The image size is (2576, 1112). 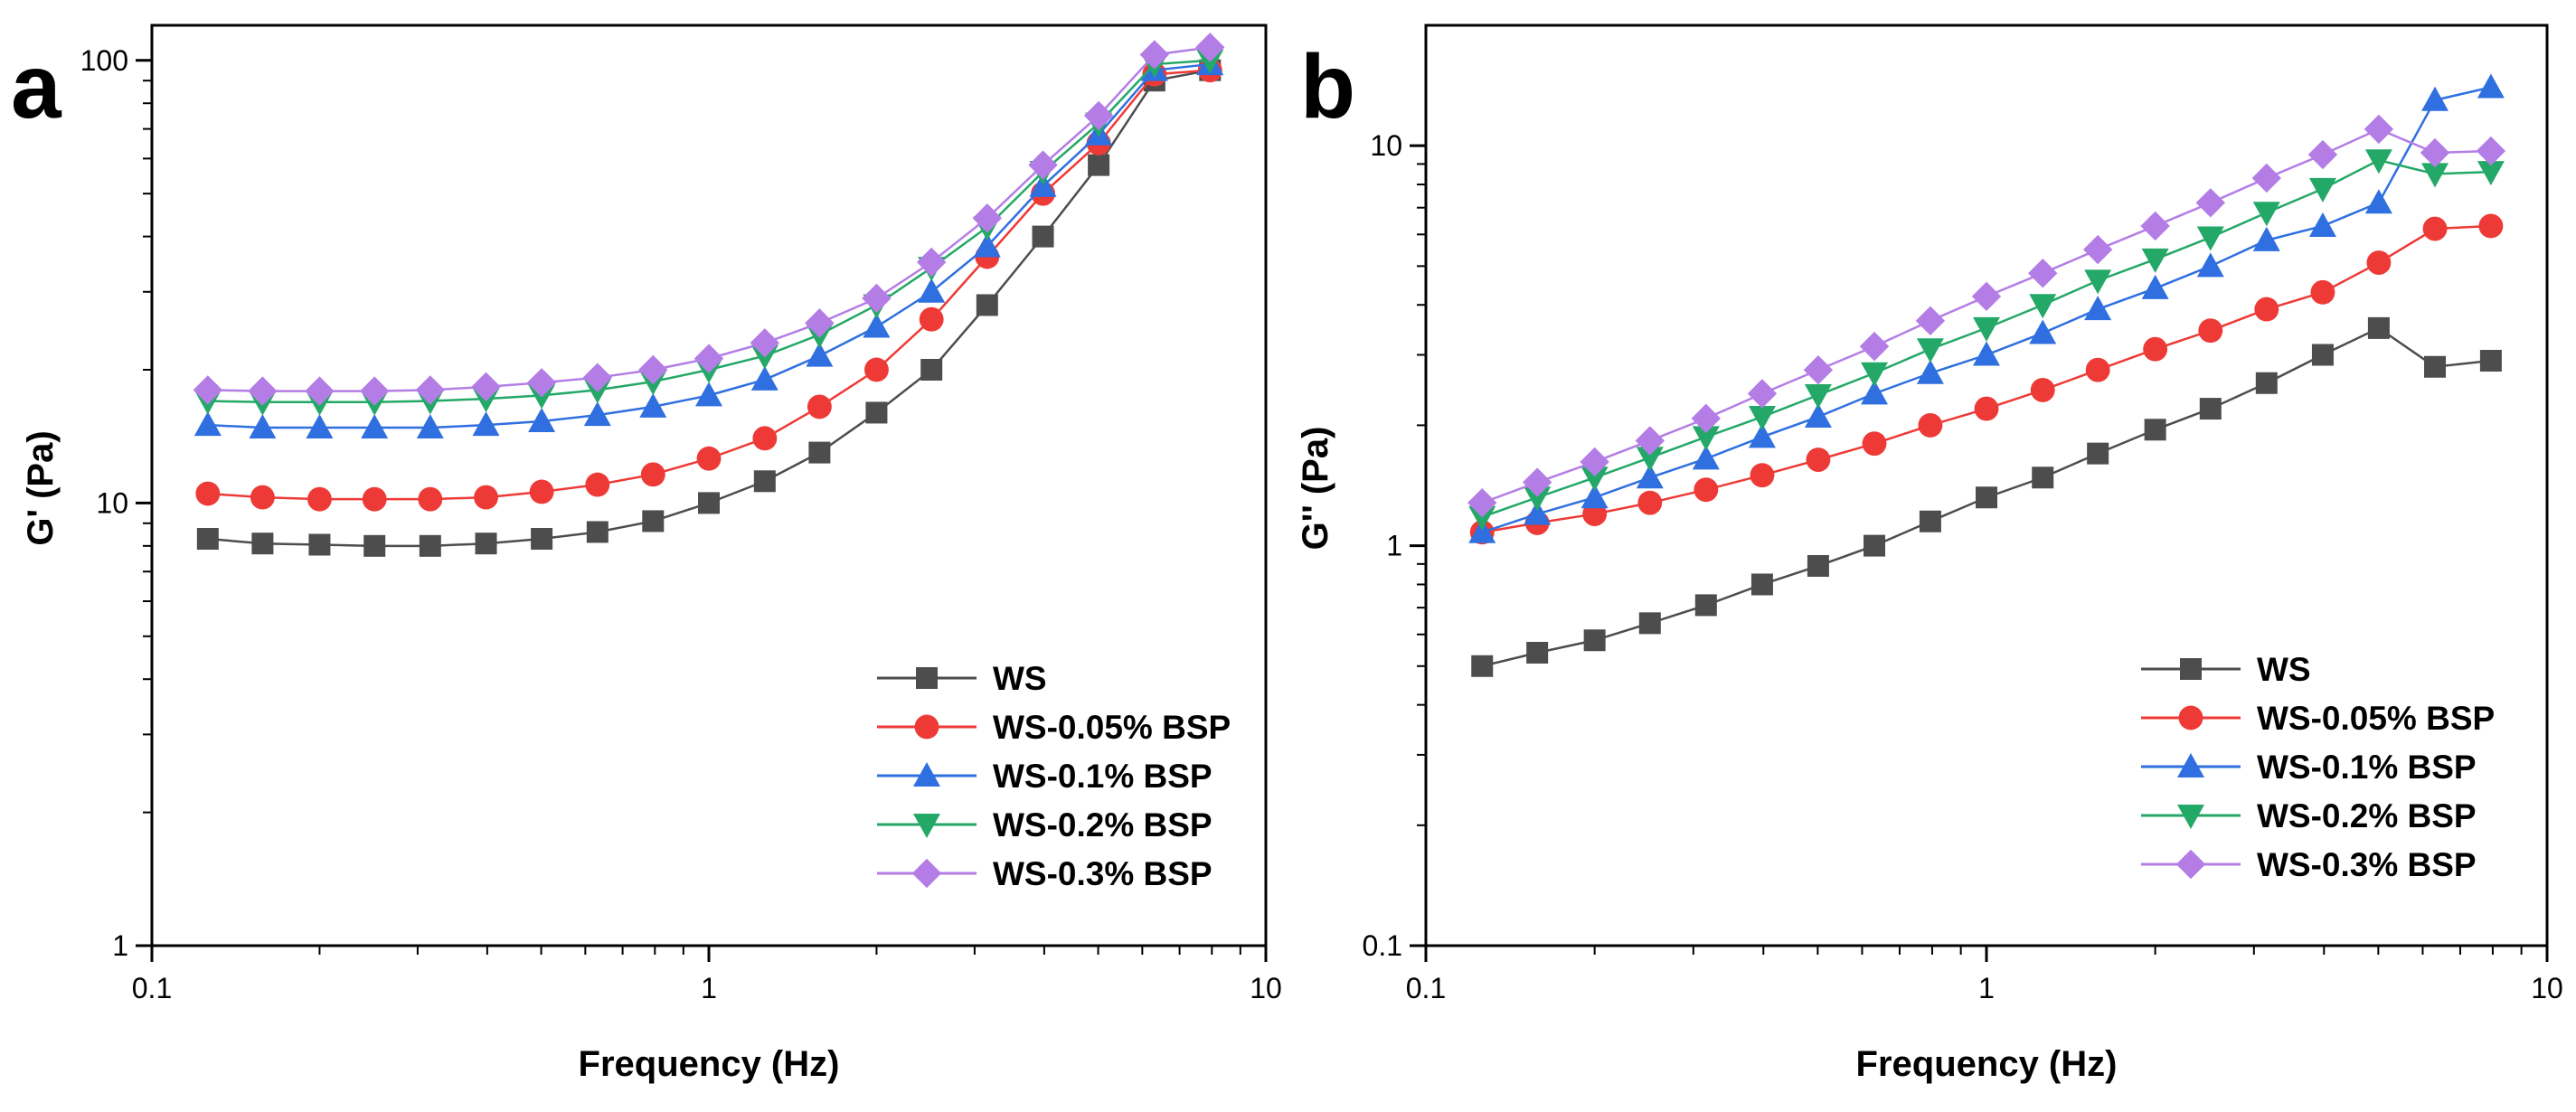 What do you see at coordinates (2376, 718) in the screenshot?
I see `legend-label: WS-0.05% BSP` at bounding box center [2376, 718].